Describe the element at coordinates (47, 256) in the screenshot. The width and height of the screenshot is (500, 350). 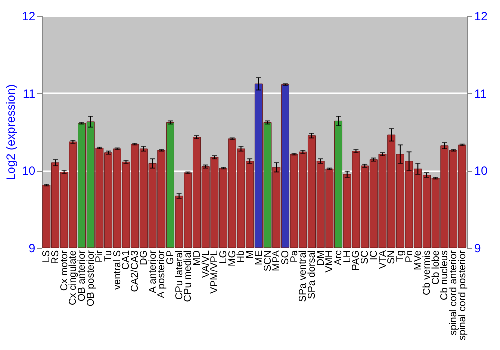
I see `x-tick-label: LS` at that location.